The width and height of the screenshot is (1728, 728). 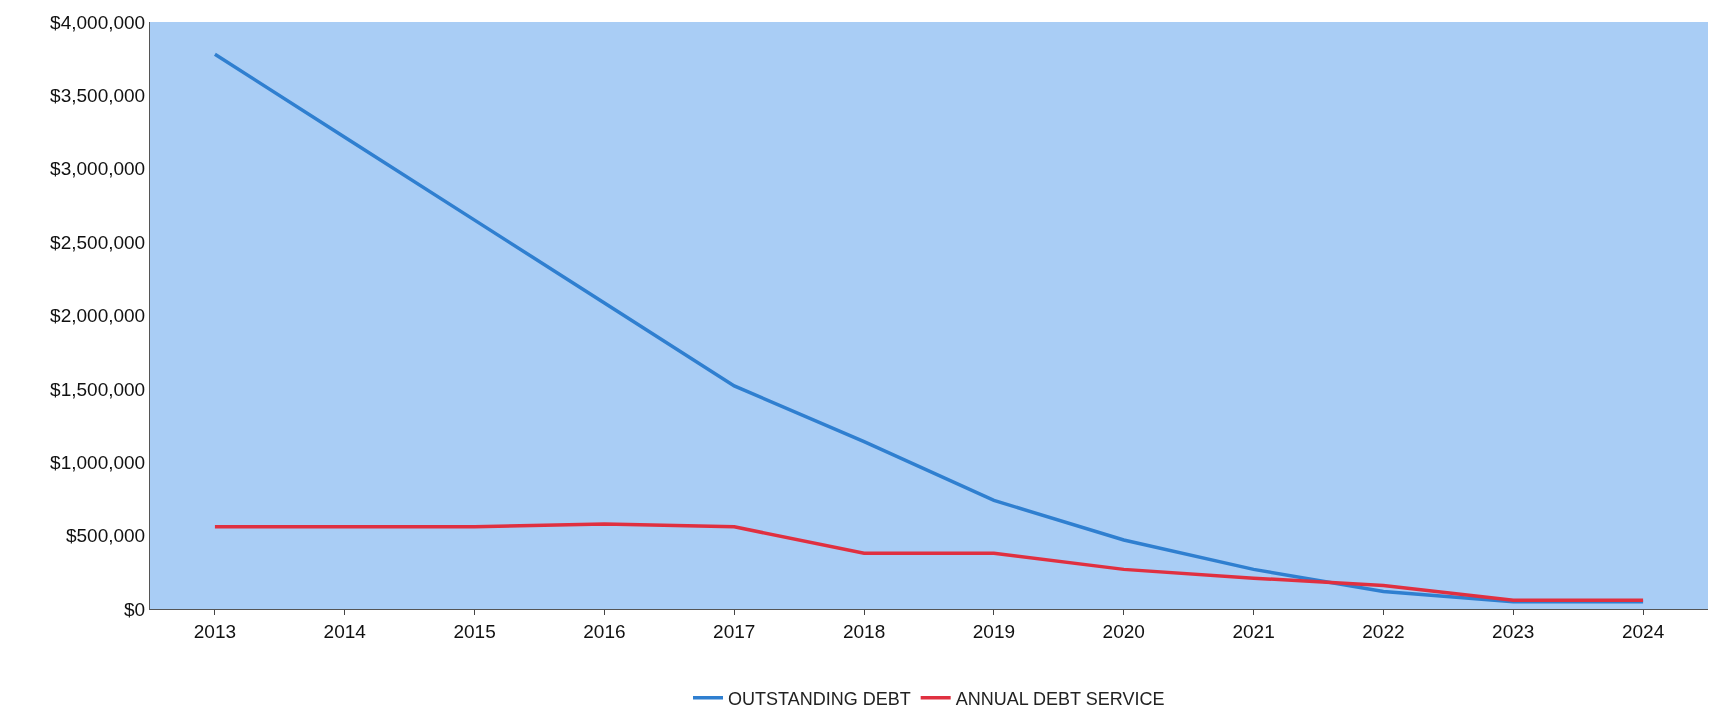 I want to click on legend-label: ANNUAL DEBT SERVICE, so click(x=1060, y=698).